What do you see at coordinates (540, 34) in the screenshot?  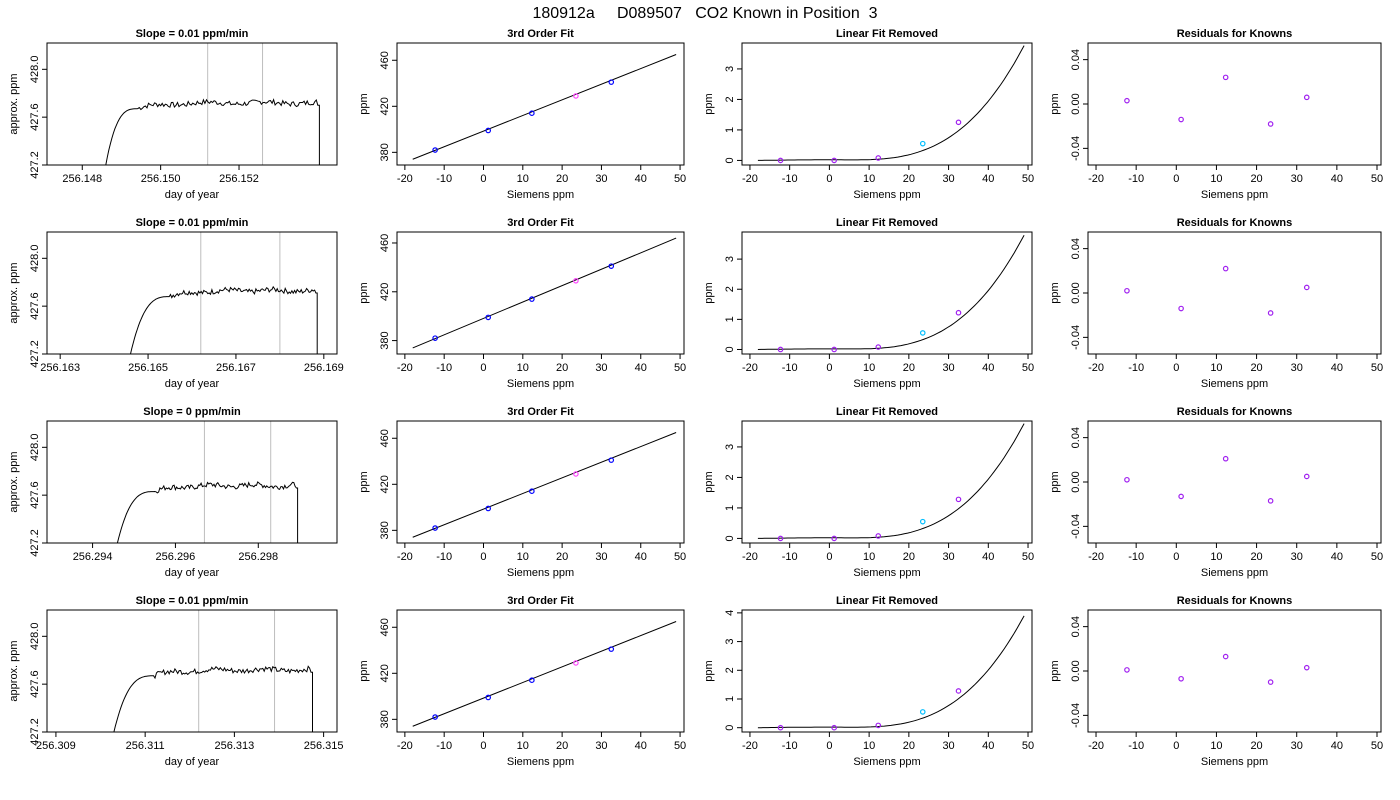 I see `panel-title: 3rd Order Fit` at bounding box center [540, 34].